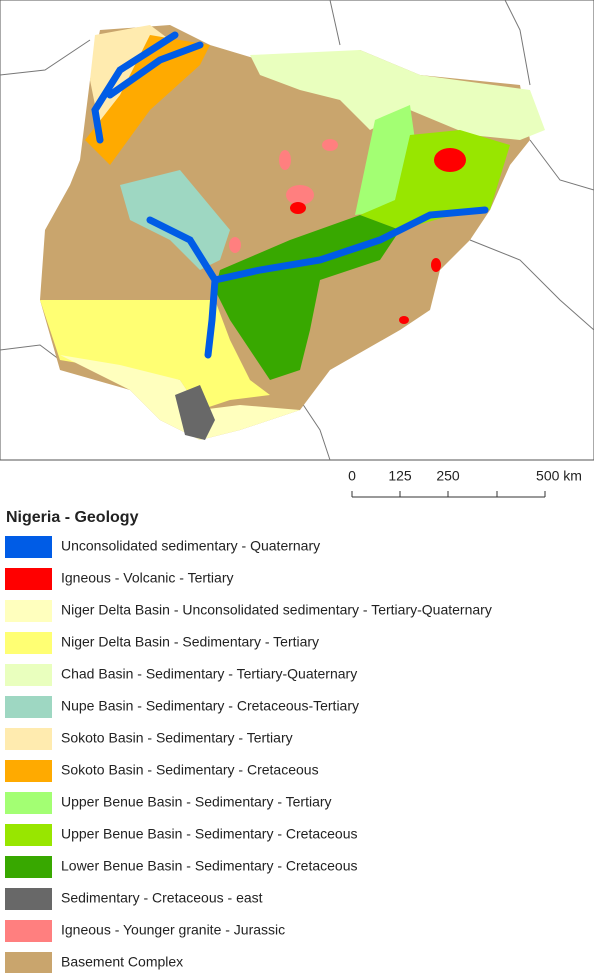 The height and width of the screenshot is (978, 594). Describe the element at coordinates (190, 546) in the screenshot. I see `legend-label: Unconsolidated sedimentary - Quaternary` at that location.